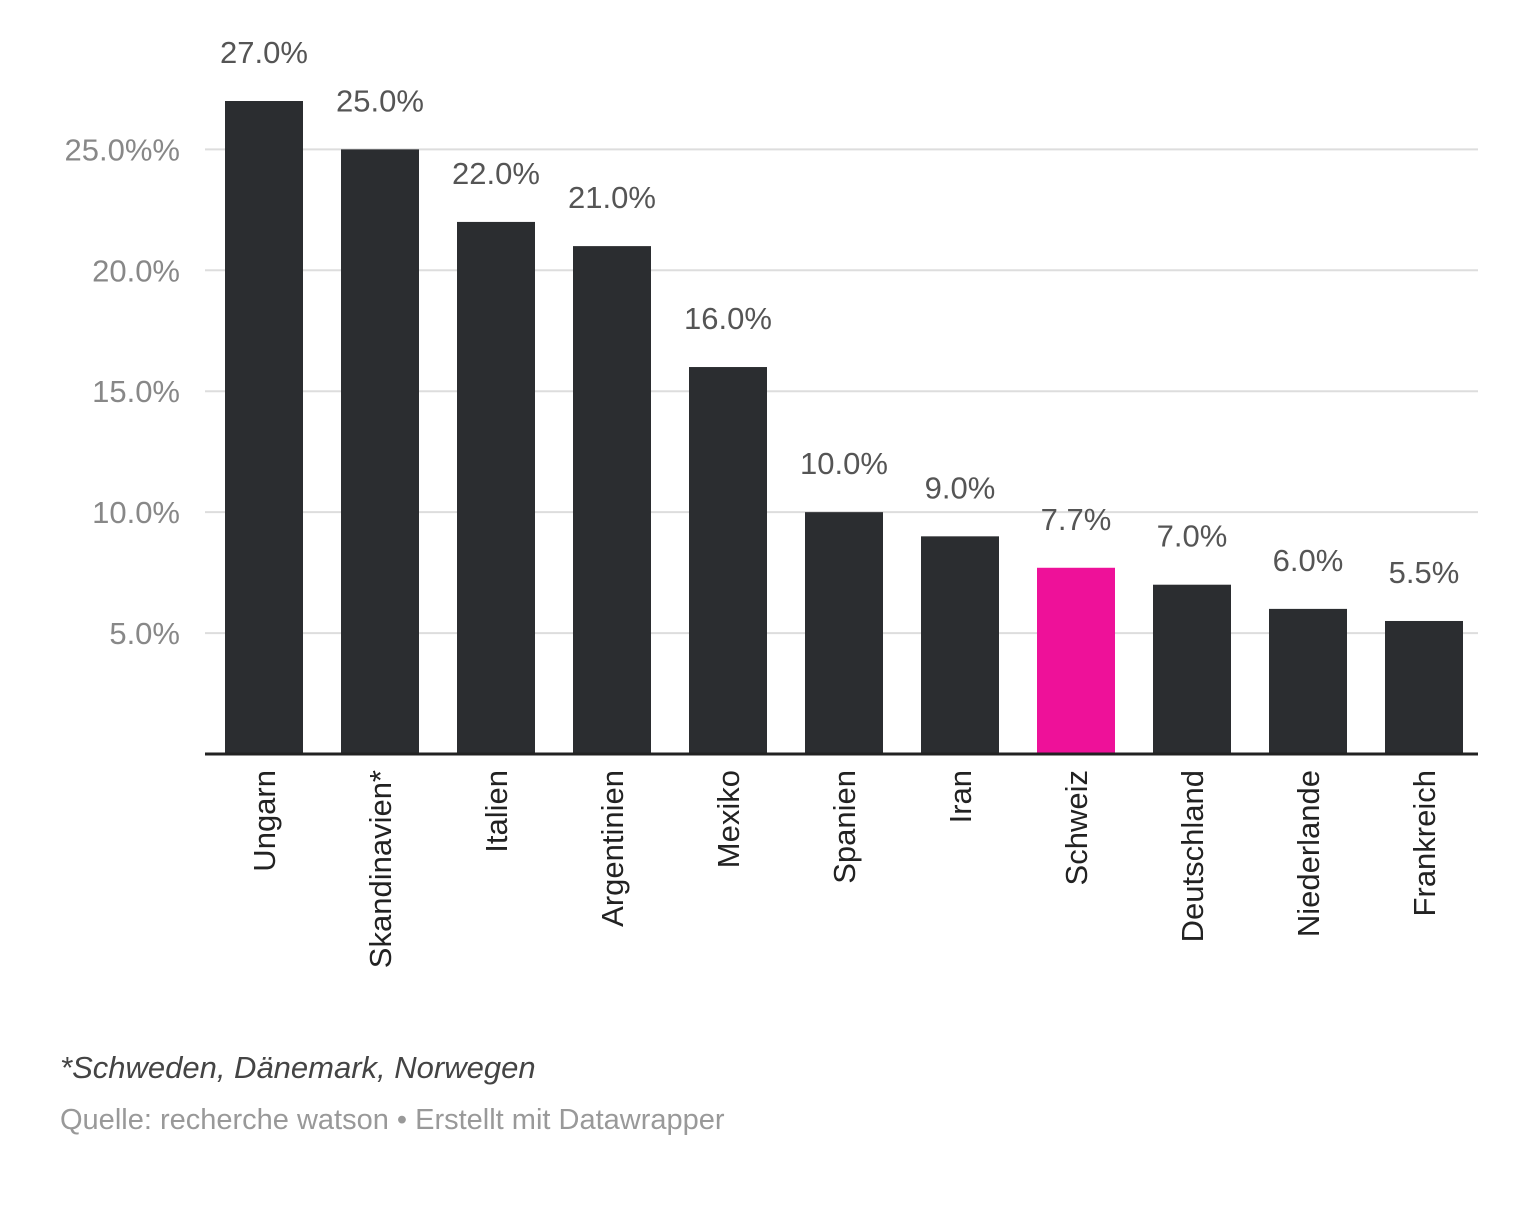  What do you see at coordinates (844, 827) in the screenshot?
I see `x-tick-label: Spanien` at bounding box center [844, 827].